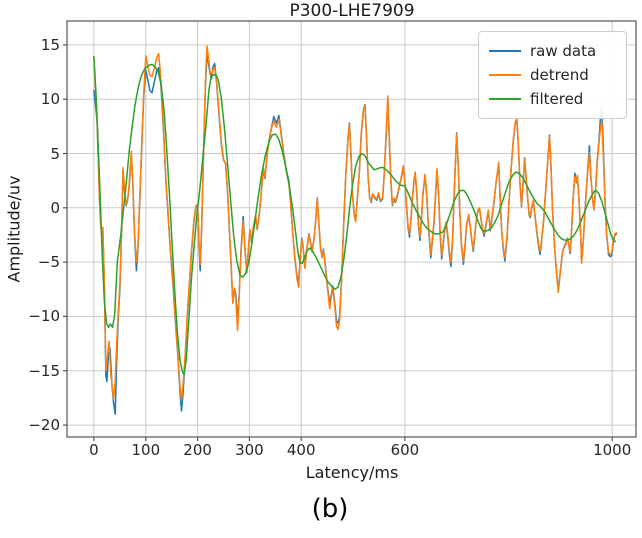 The height and width of the screenshot is (538, 642). What do you see at coordinates (612, 450) in the screenshot?
I see `x-tick-label-1000: 1000` at bounding box center [612, 450].